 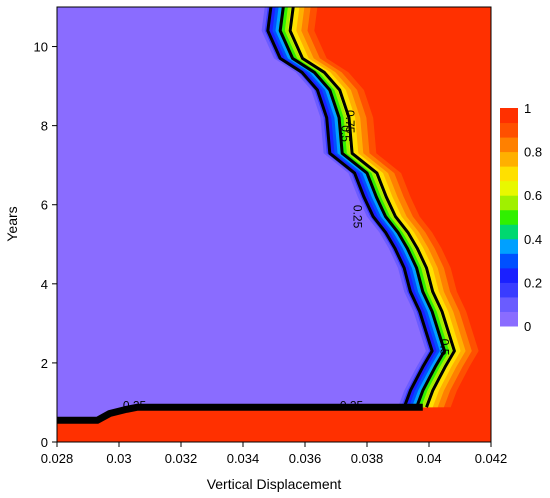 What do you see at coordinates (527, 108) in the screenshot?
I see `colorbar-tick-label: 1` at bounding box center [527, 108].